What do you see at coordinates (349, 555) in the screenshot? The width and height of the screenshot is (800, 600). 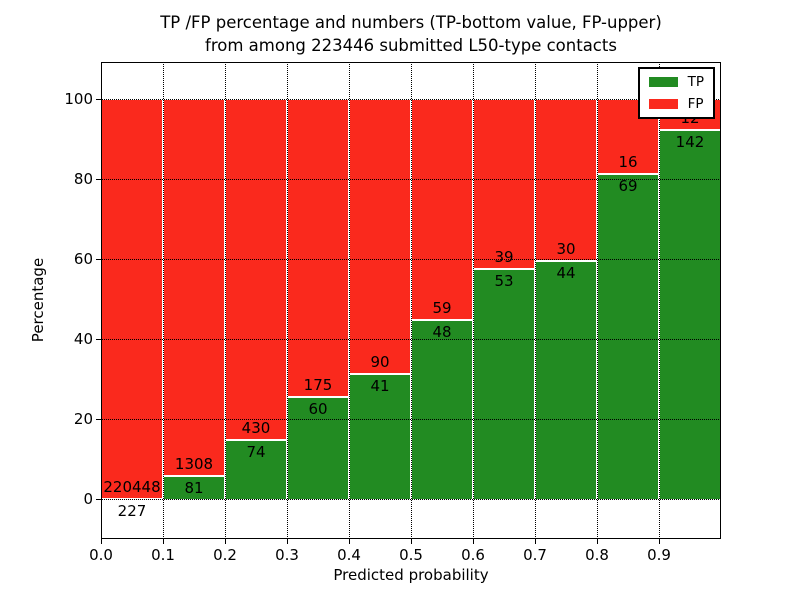 I see `x-tick-label: 0.4` at bounding box center [349, 555].